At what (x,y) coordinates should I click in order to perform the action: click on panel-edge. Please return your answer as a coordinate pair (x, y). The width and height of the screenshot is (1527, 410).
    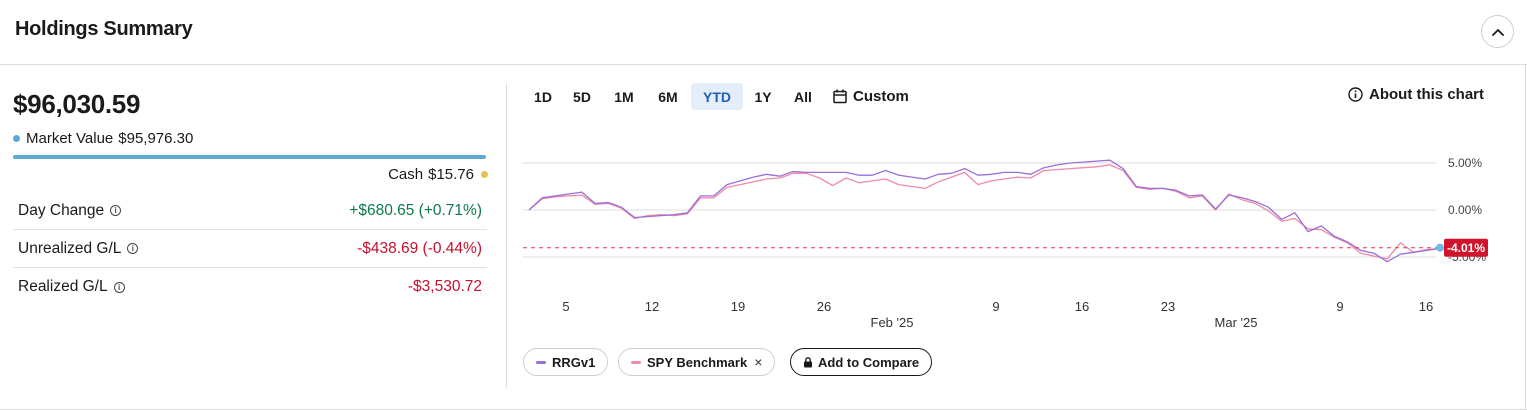
    Looking at the image, I should click on (1525, 237).